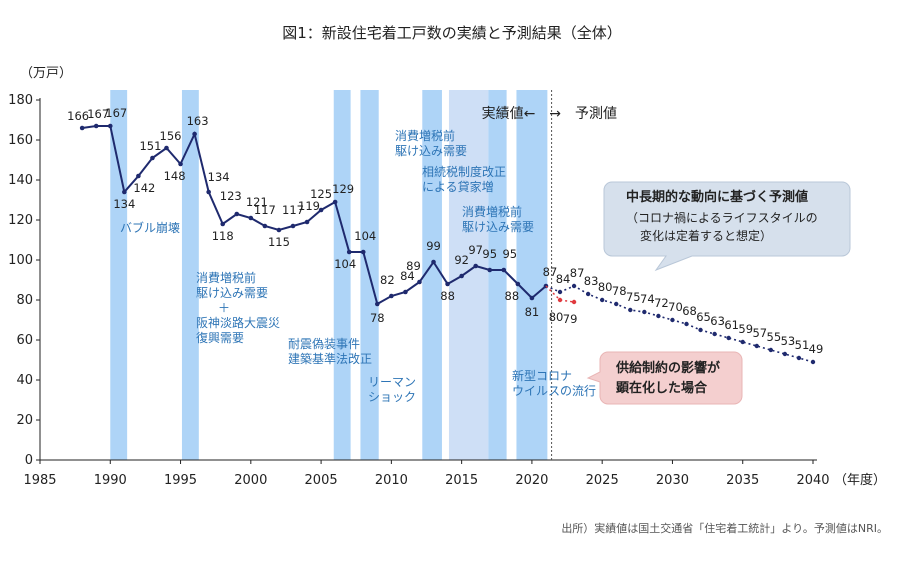  What do you see at coordinates (717, 197) in the screenshot?
I see `forecast-callout-title: 中長期的な動向に基づく予測値` at bounding box center [717, 197].